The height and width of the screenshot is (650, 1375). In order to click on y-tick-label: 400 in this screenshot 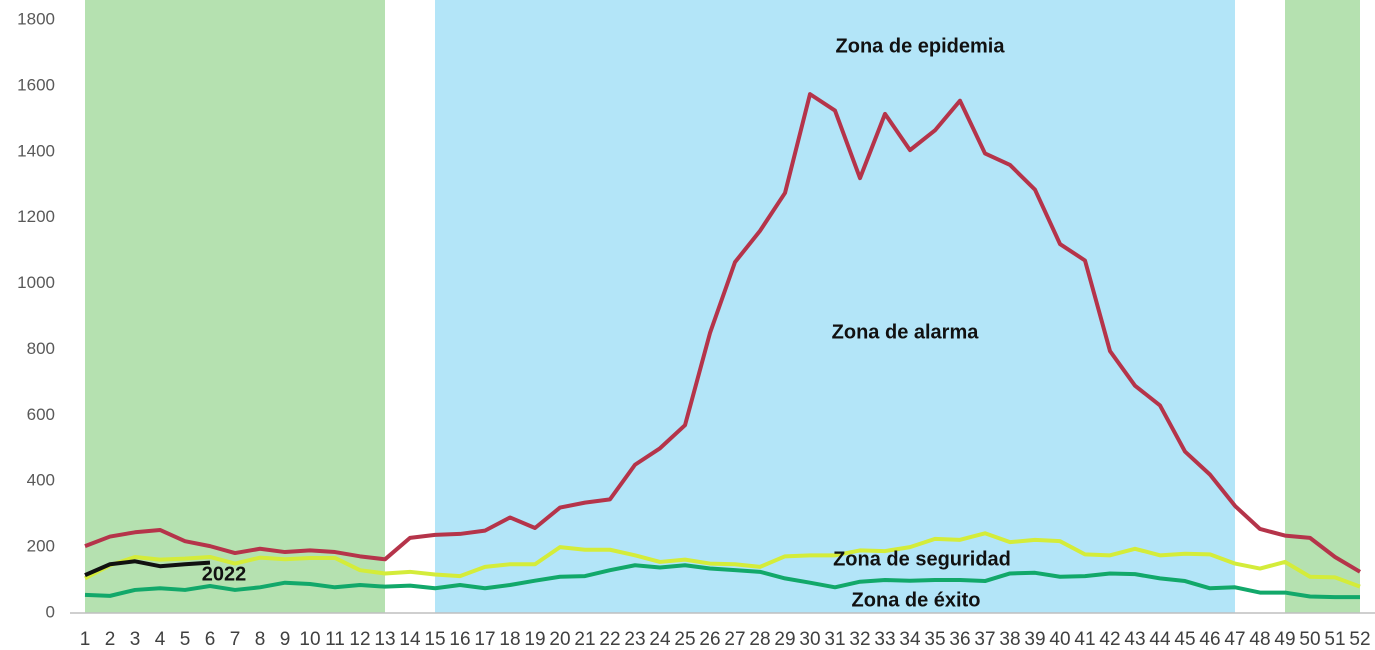, I will do `click(41, 480)`.